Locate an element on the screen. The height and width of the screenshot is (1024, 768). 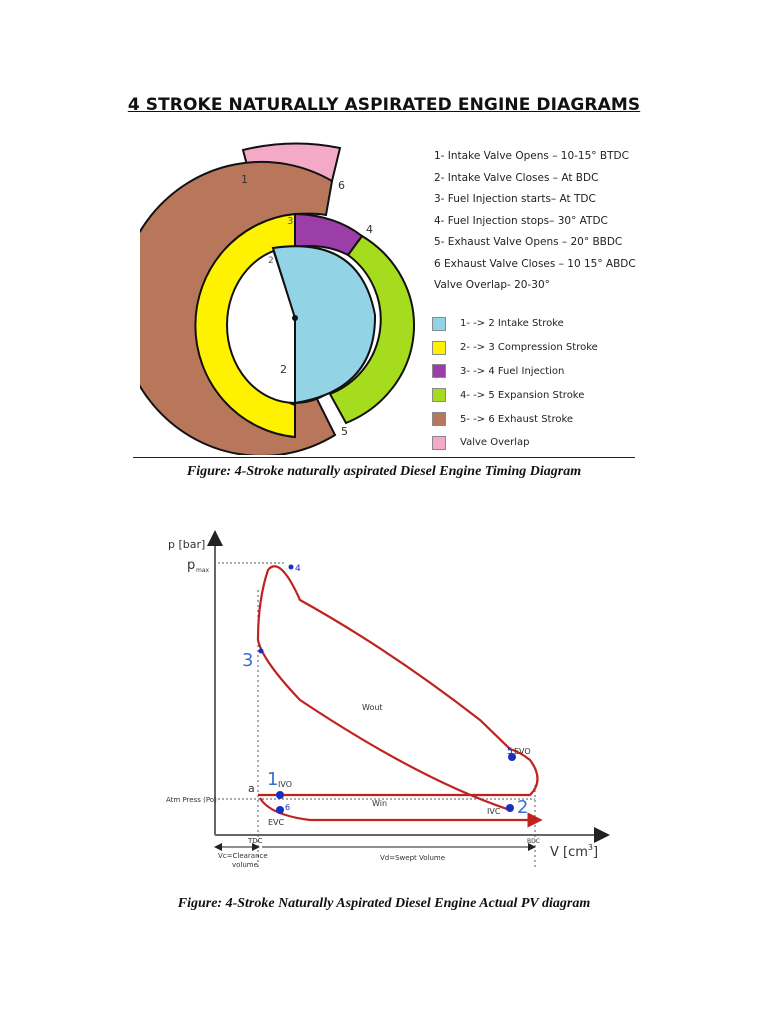
x-axis-label: V [cm3] is located at coordinates (574, 851).